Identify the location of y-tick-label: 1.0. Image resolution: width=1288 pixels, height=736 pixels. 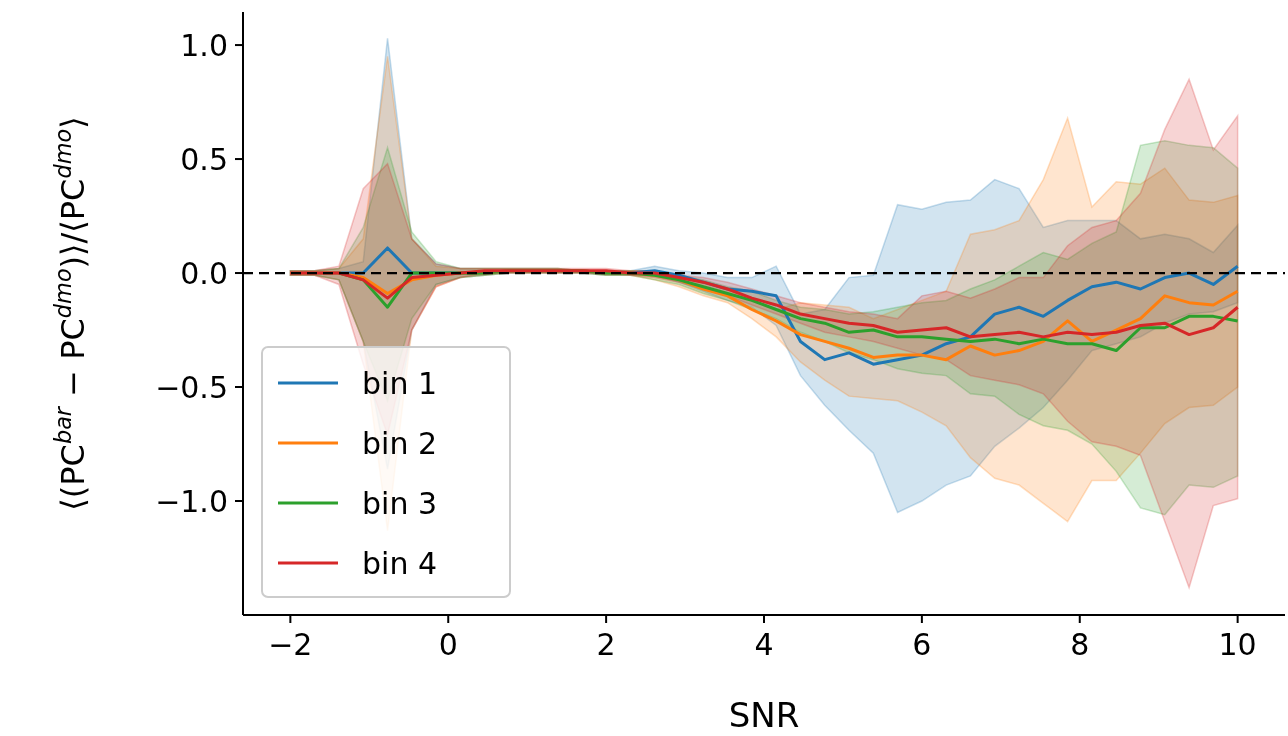
(204, 45).